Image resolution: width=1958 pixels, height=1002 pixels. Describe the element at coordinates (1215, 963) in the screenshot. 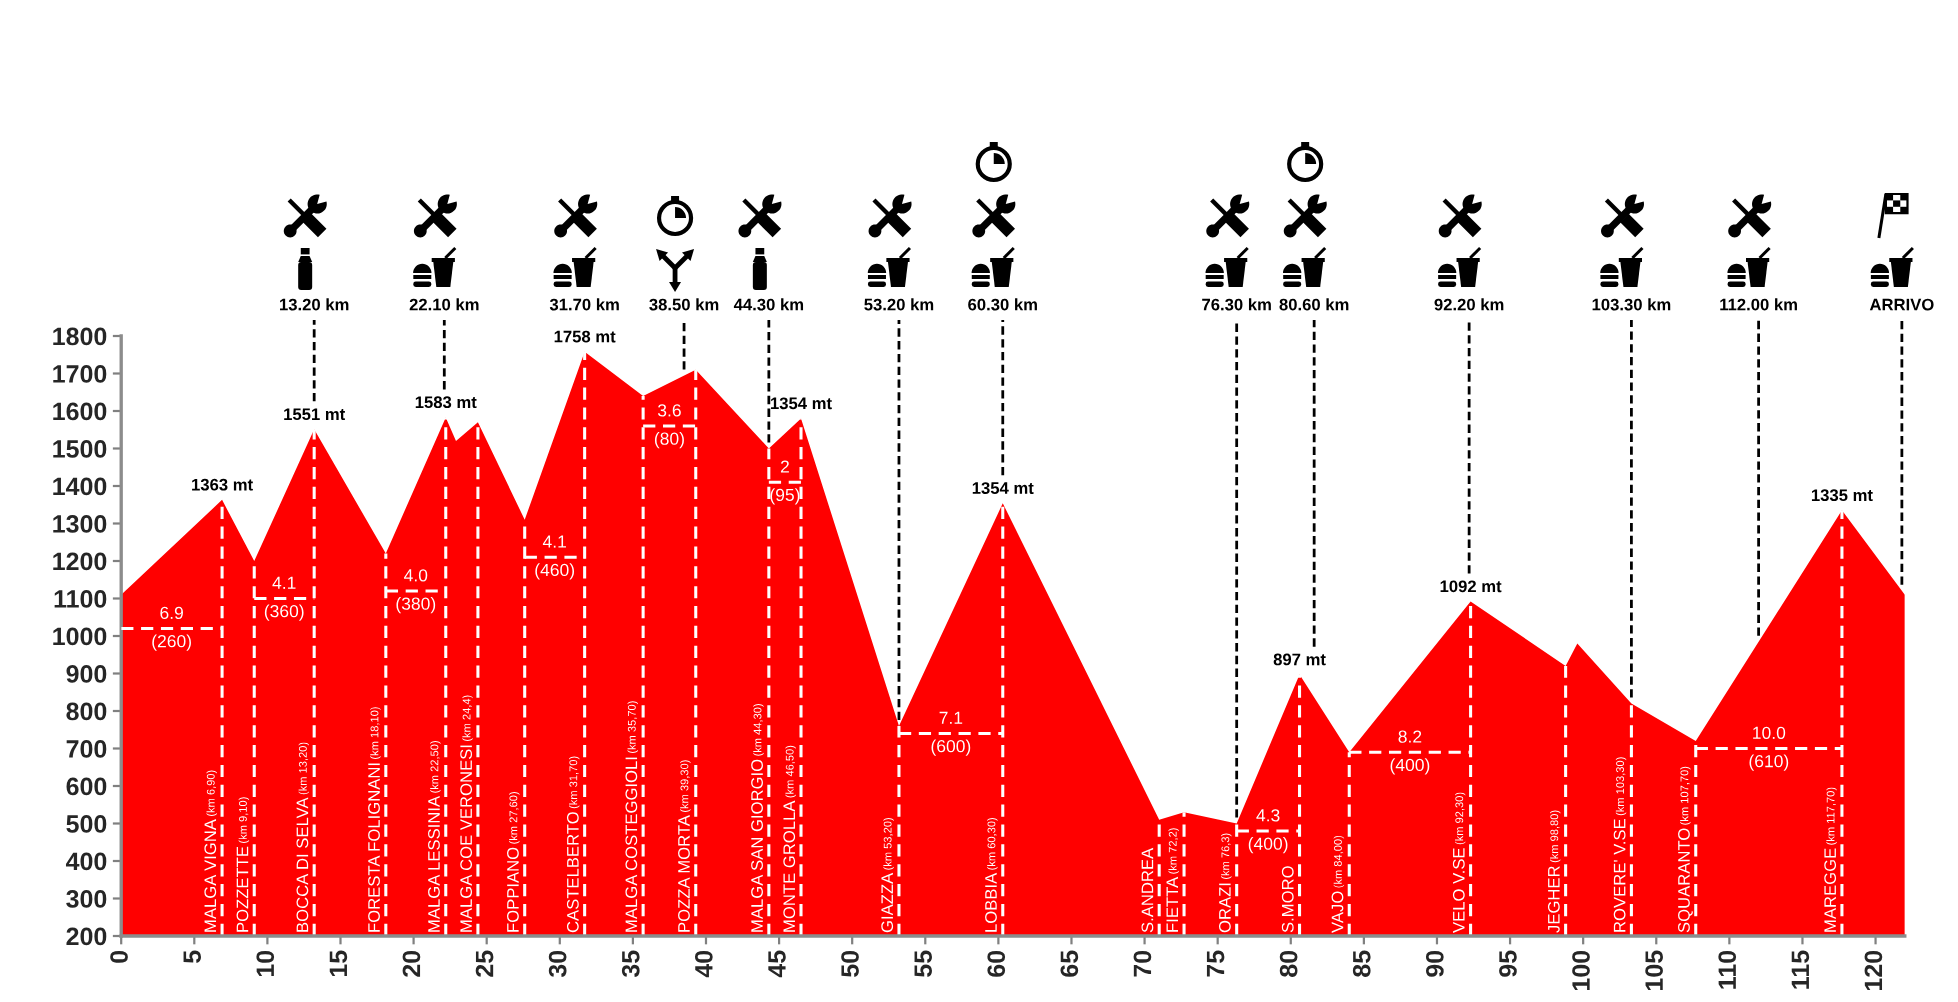

I see `x-tick-label: 75` at that location.